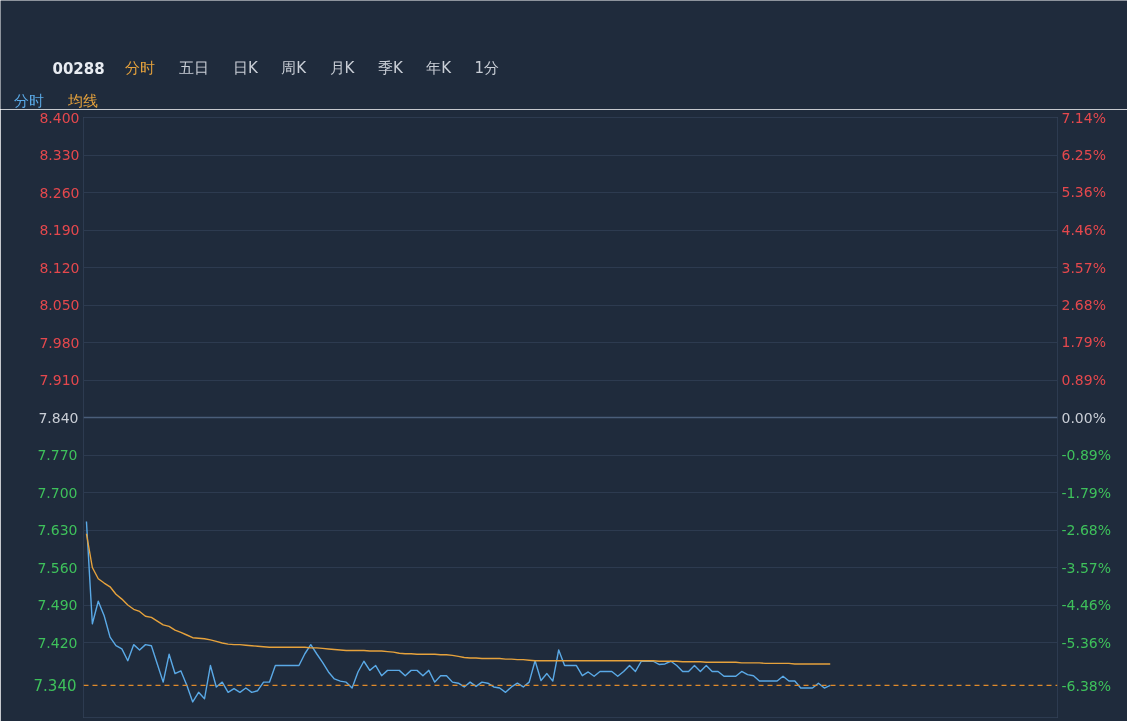 Image resolution: width=1127 pixels, height=721 pixels. I want to click on y-tick-label: 8.190, so click(59, 230).